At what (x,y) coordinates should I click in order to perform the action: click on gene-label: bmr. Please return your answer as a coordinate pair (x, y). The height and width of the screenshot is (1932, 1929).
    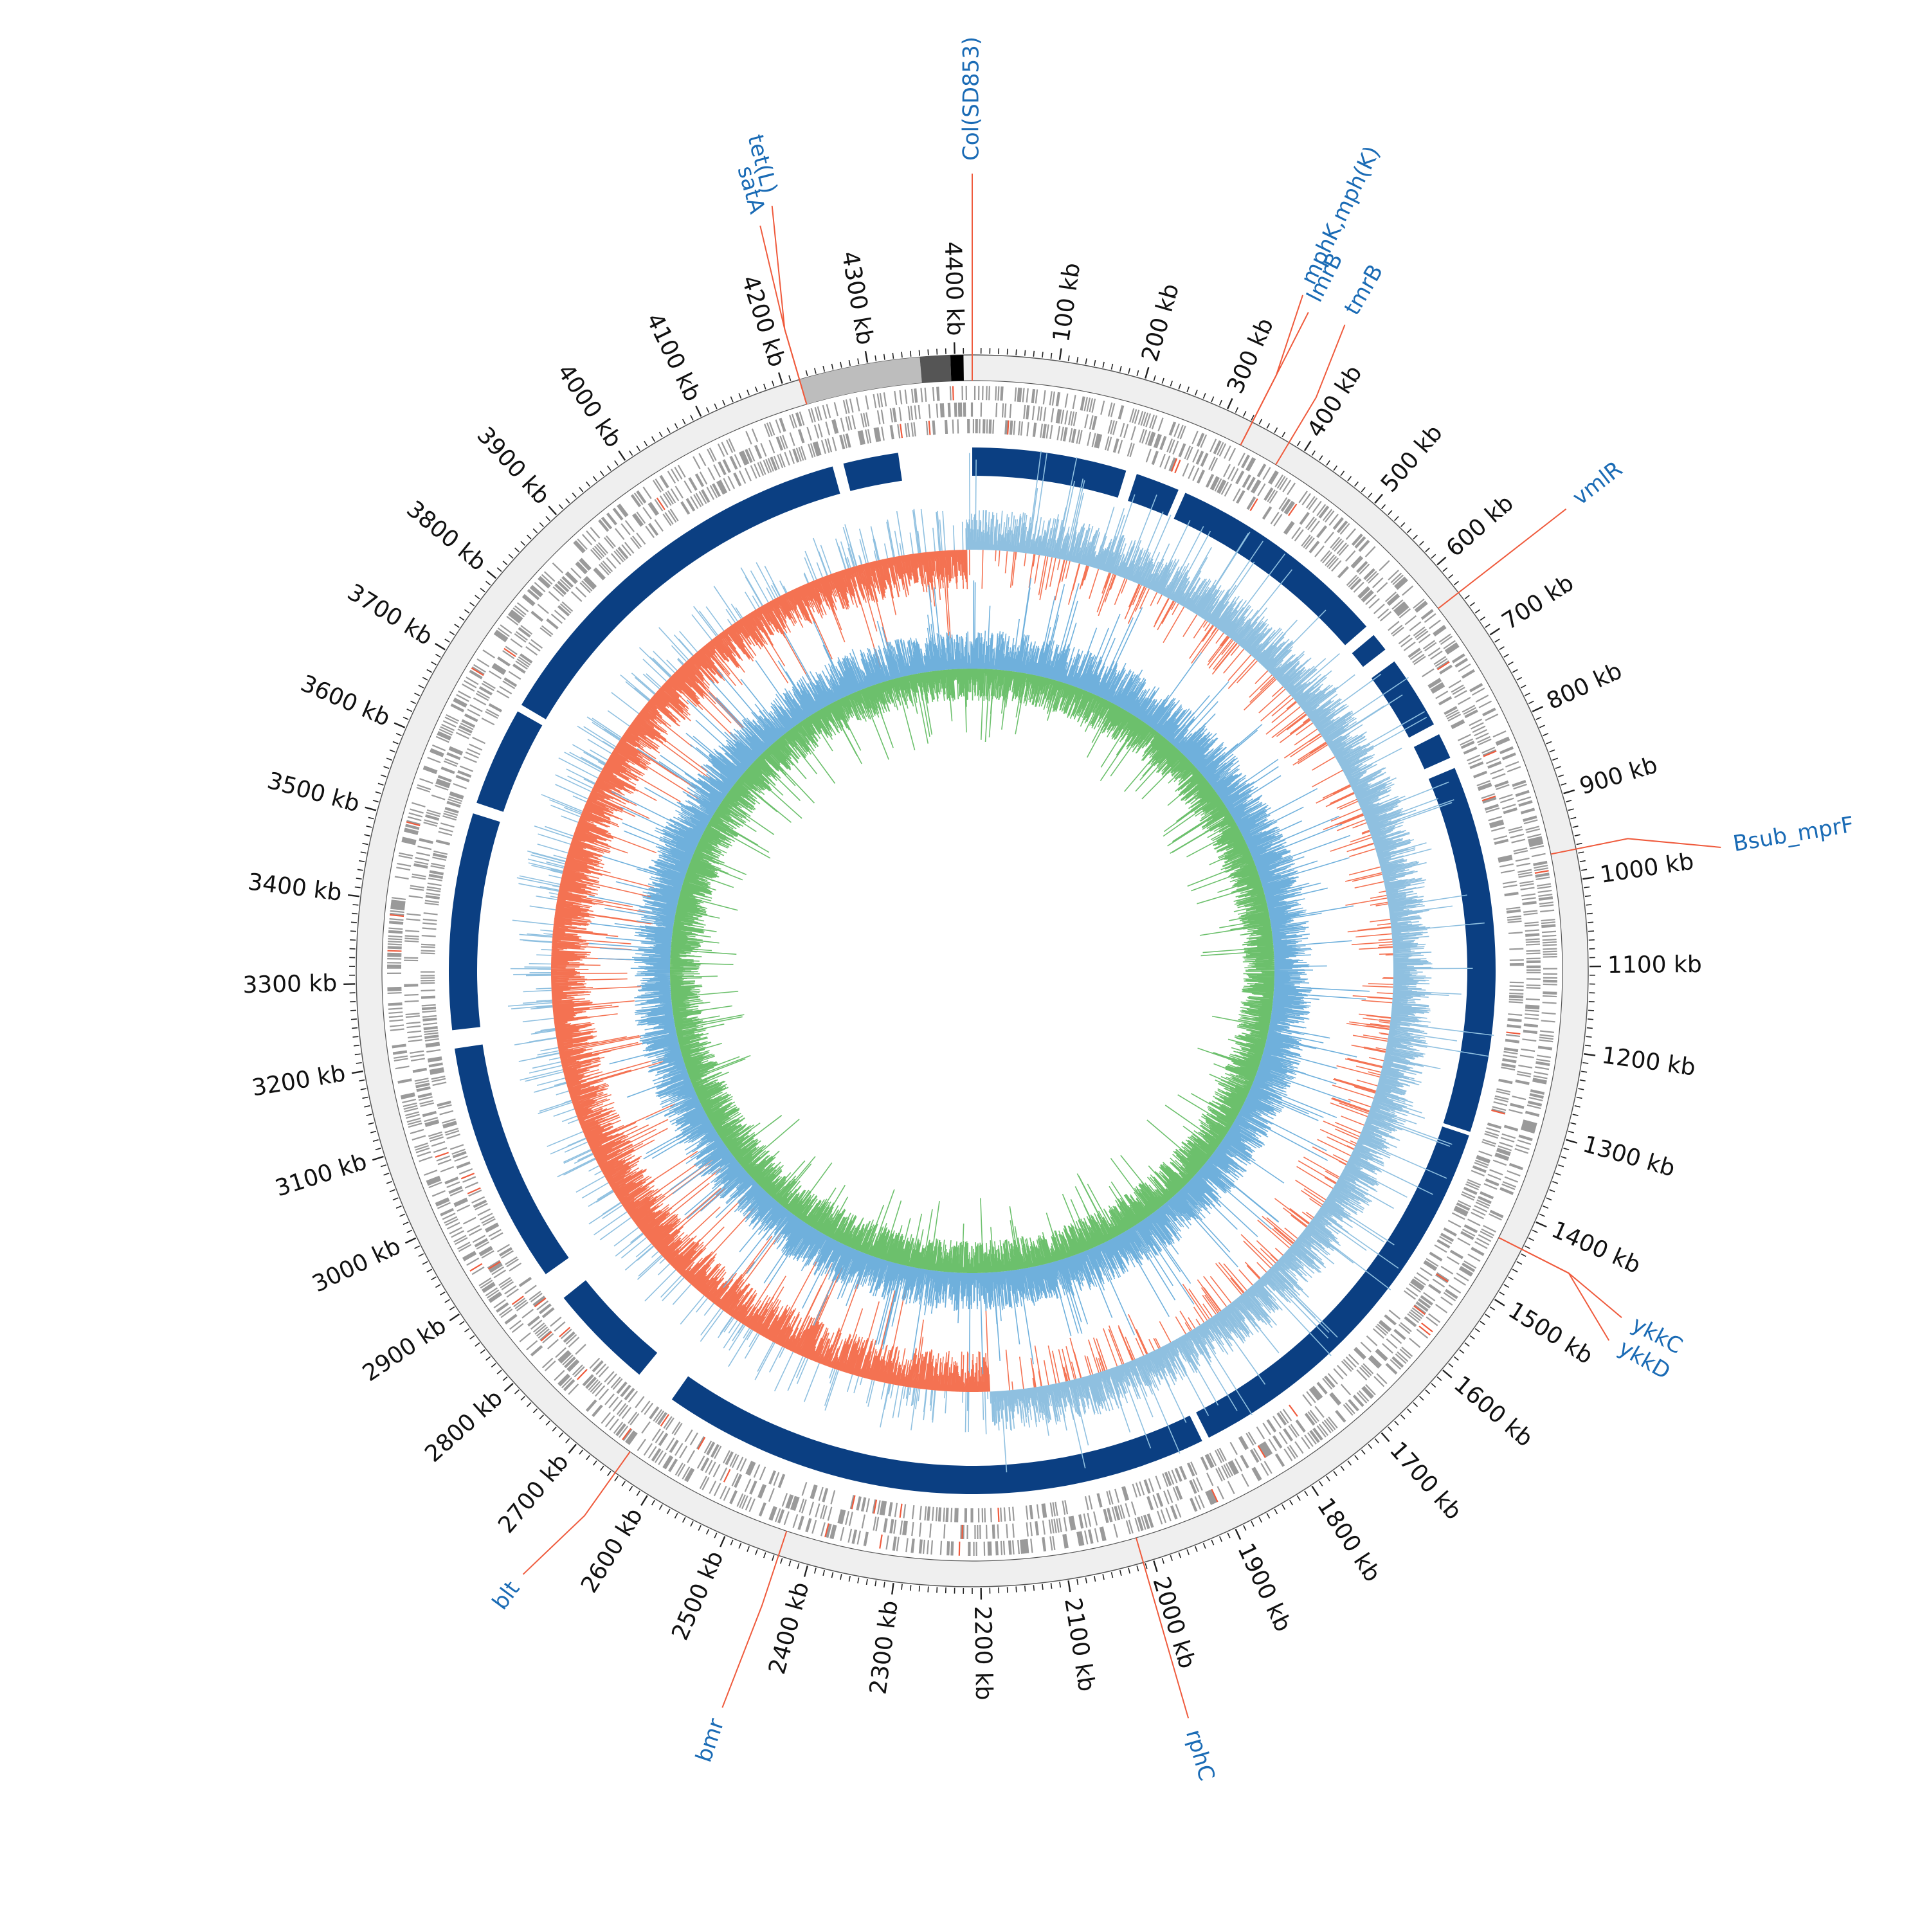
    Looking at the image, I should click on (710, 1740).